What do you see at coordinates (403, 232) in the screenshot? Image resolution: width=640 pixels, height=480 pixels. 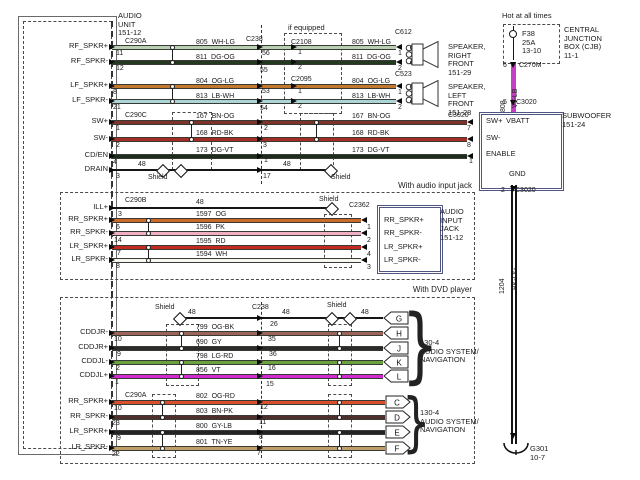 I see `component-port-label: RR_SPKR-` at bounding box center [403, 232].